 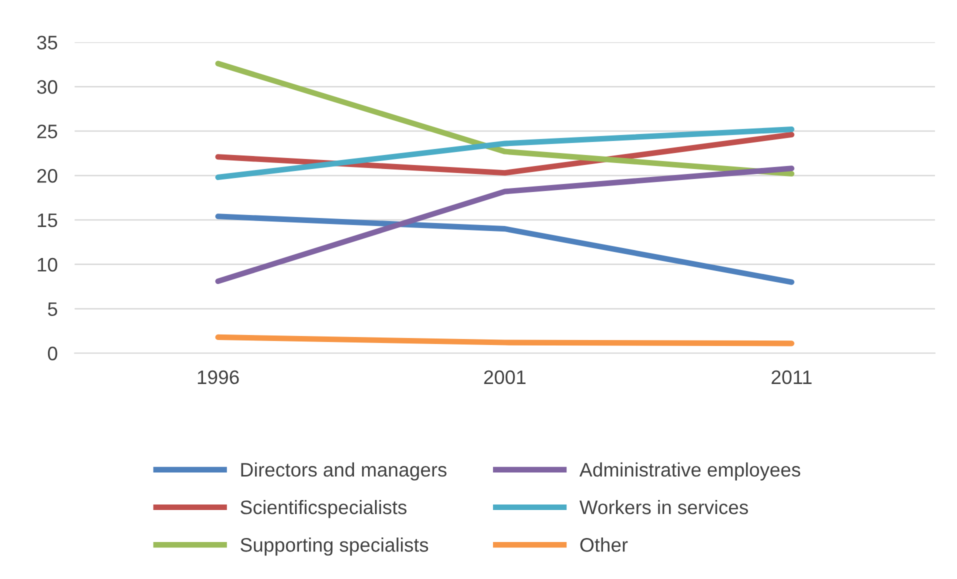 I want to click on y-tick-label: 30, so click(x=47, y=87).